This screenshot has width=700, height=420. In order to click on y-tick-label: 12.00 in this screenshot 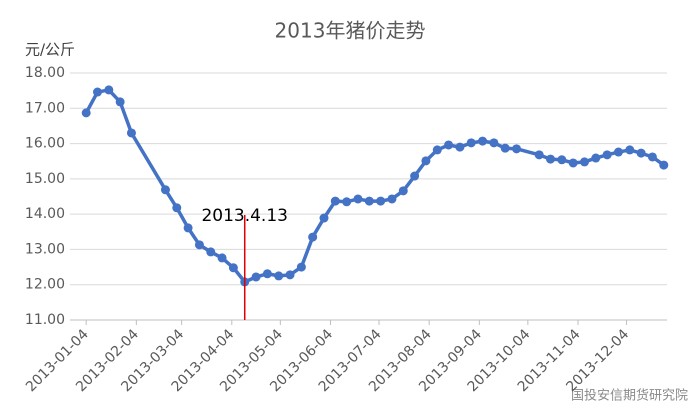, I will do `click(45, 285)`.